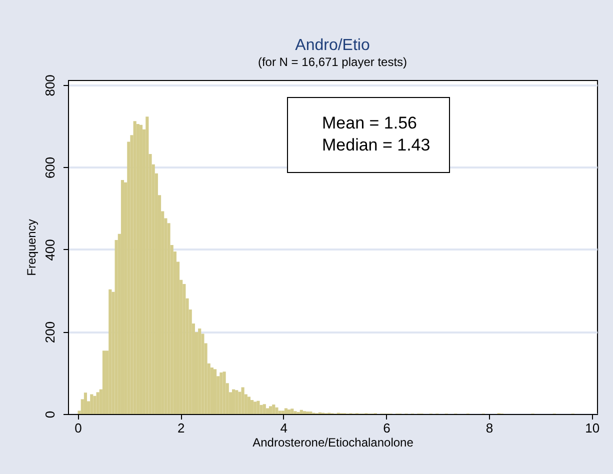  Describe the element at coordinates (31, 247) in the screenshot. I see `y-axis-title: Frequency` at that location.